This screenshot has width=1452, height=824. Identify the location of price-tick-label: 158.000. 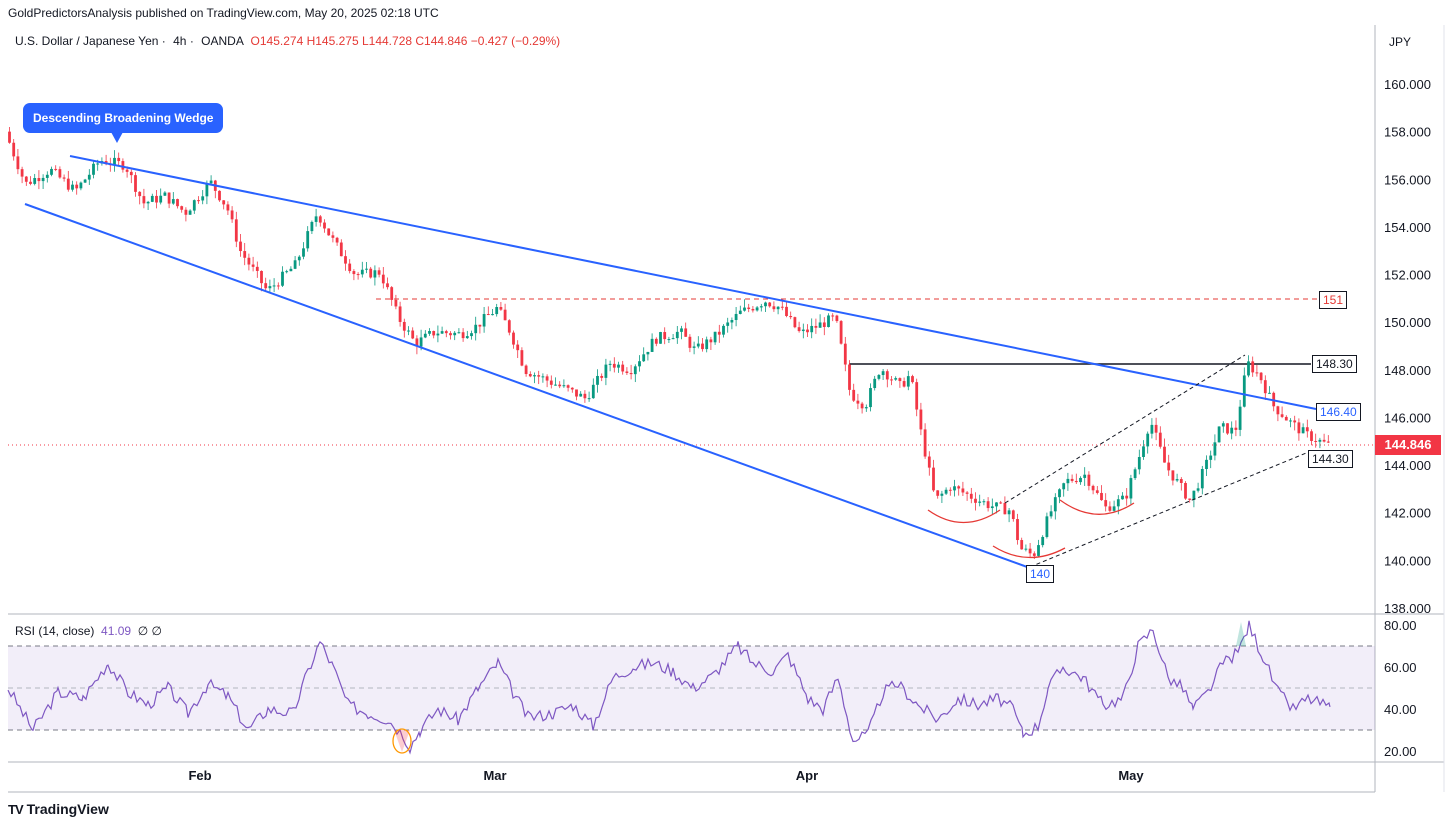
(1407, 132).